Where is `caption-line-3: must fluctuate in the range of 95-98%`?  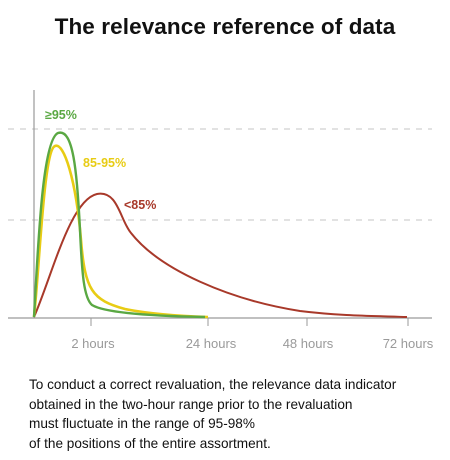
caption-line-3: must fluctuate in the range of 95-98% is located at coordinates (142, 423).